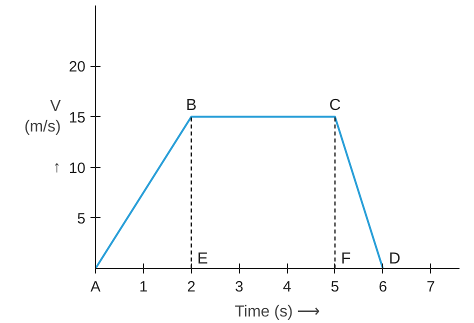  Describe the element at coordinates (77, 117) in the screenshot. I see `y-tick-label: 15` at that location.